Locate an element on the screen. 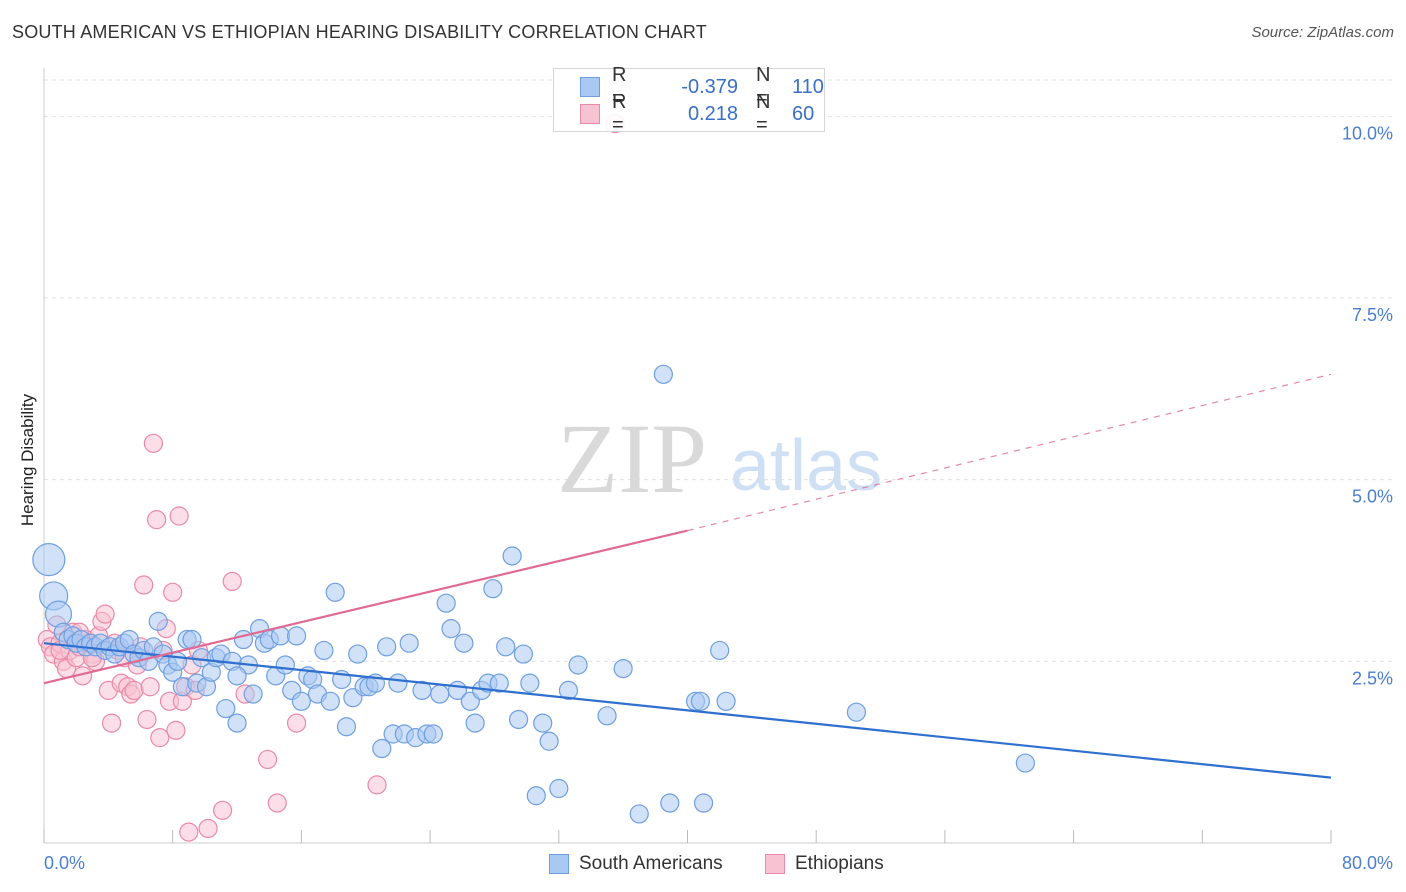 This screenshot has width=1406, height=892. bottom-legend-south-americans: South Americans is located at coordinates (636, 864).